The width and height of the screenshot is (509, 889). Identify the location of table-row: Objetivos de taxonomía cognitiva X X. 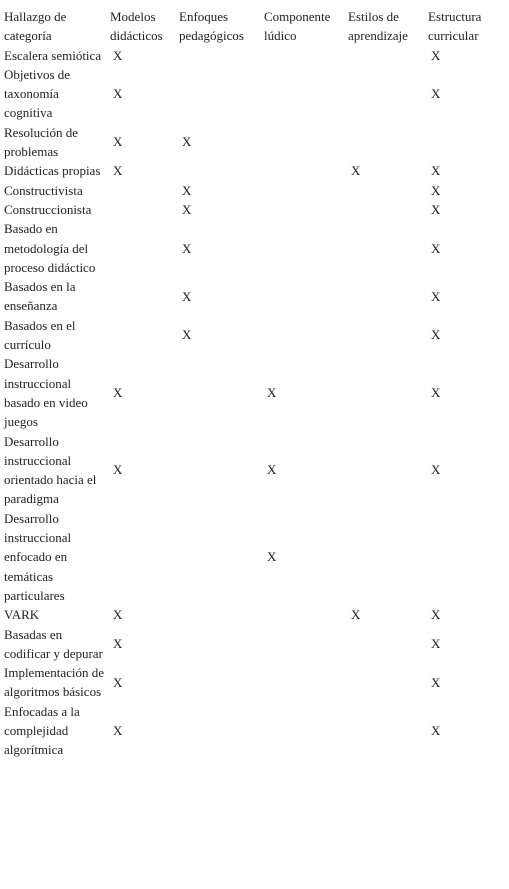
(254, 94).